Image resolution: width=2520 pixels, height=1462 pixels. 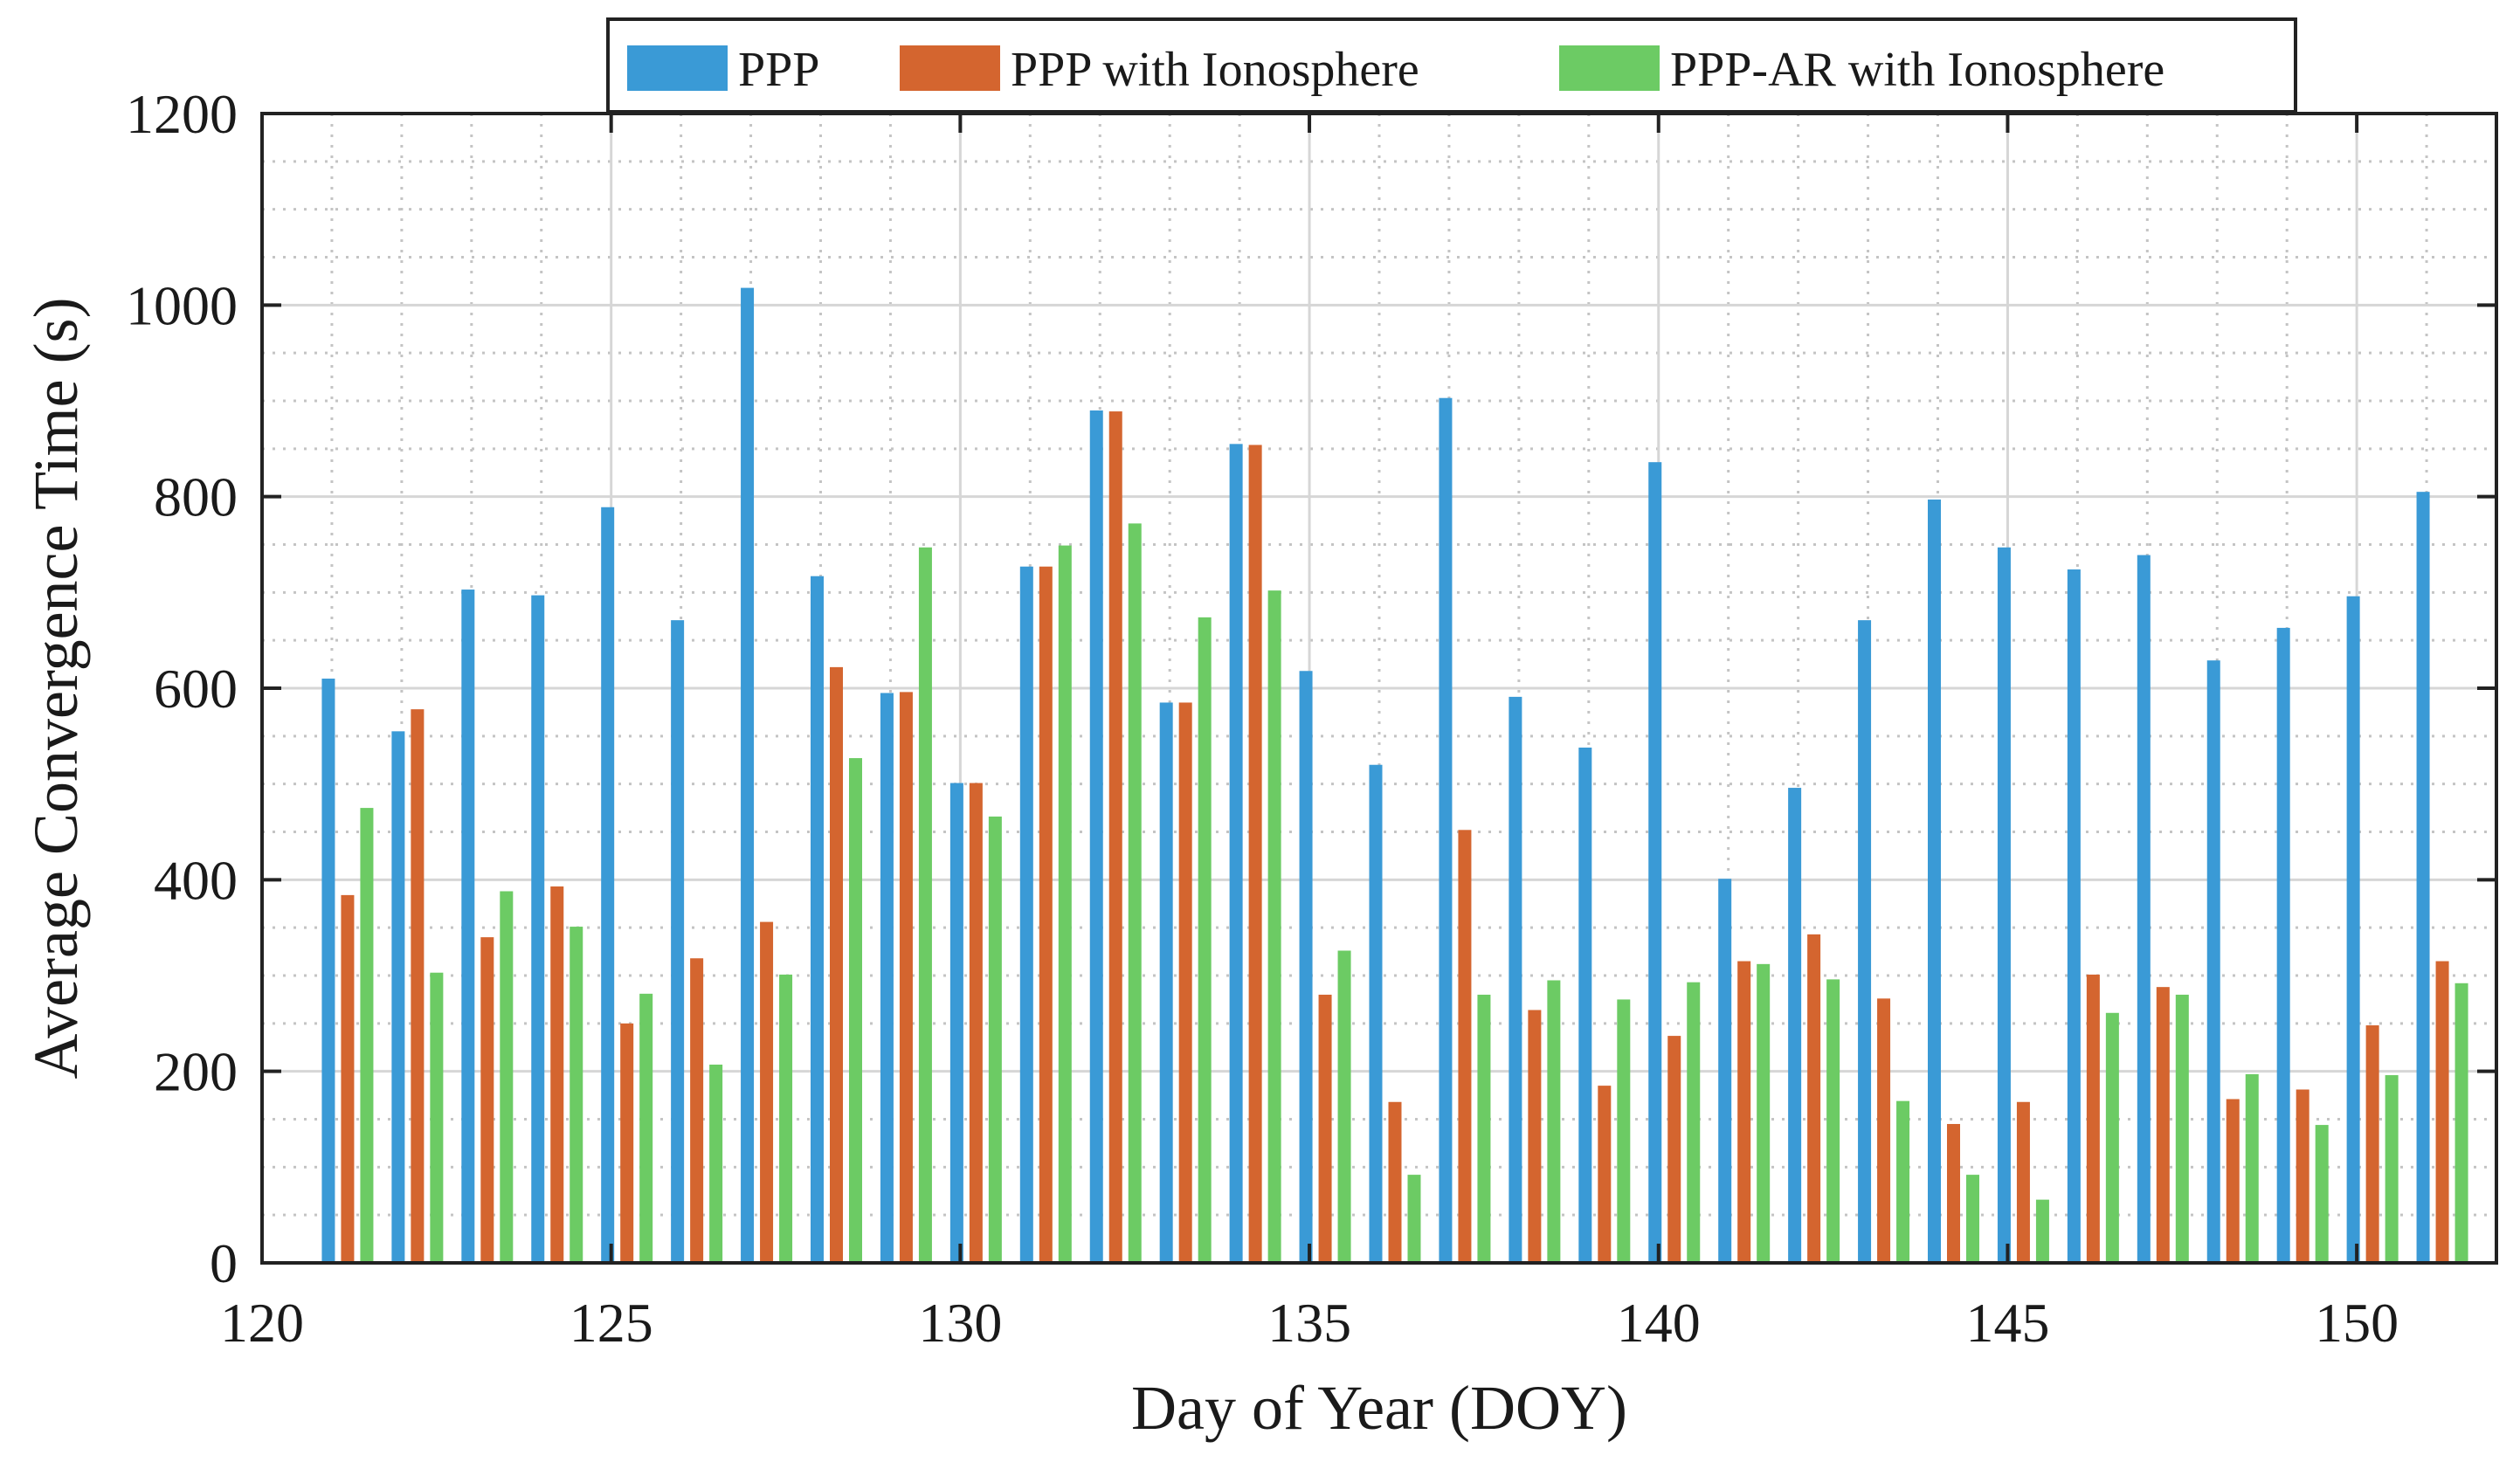 I want to click on legend-box, so click(x=1451, y=65).